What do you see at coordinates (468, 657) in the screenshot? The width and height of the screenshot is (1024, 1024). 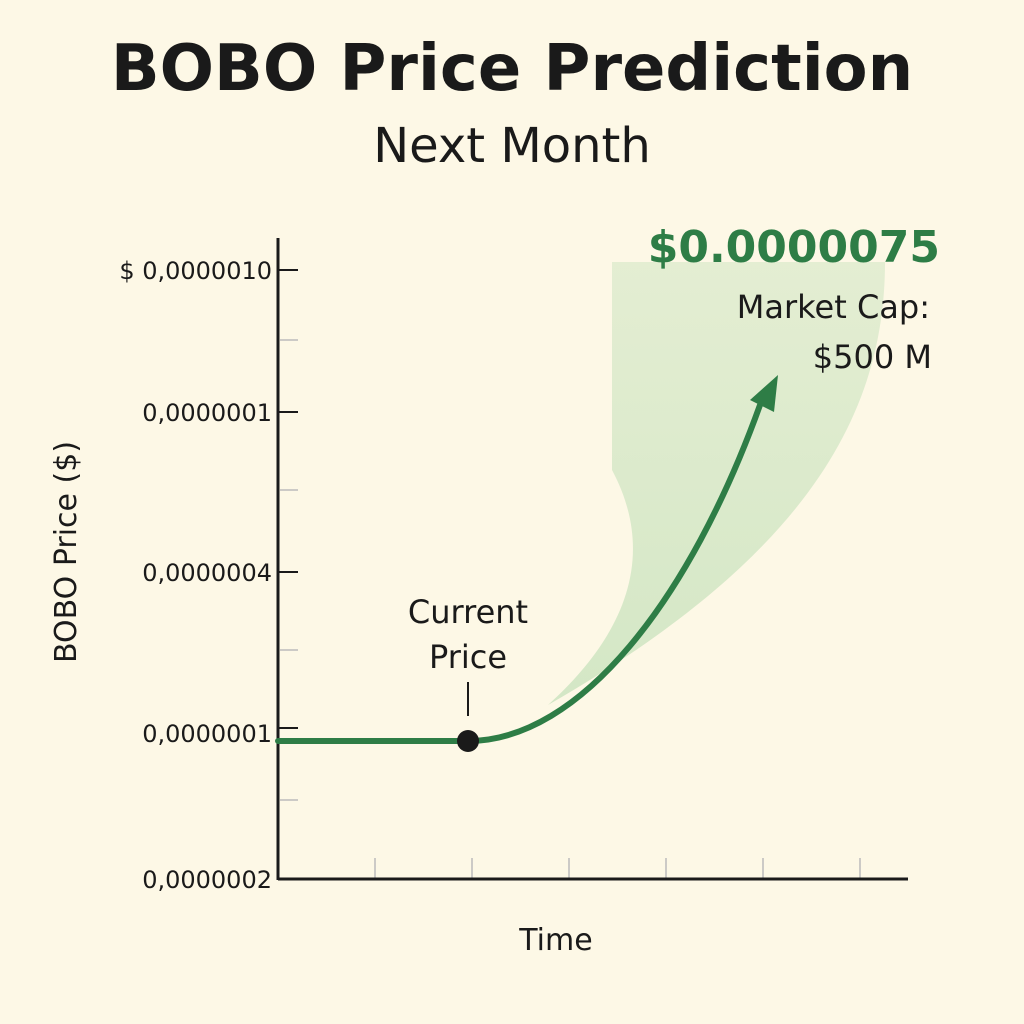 I see `current-price-label-line2: Price` at bounding box center [468, 657].